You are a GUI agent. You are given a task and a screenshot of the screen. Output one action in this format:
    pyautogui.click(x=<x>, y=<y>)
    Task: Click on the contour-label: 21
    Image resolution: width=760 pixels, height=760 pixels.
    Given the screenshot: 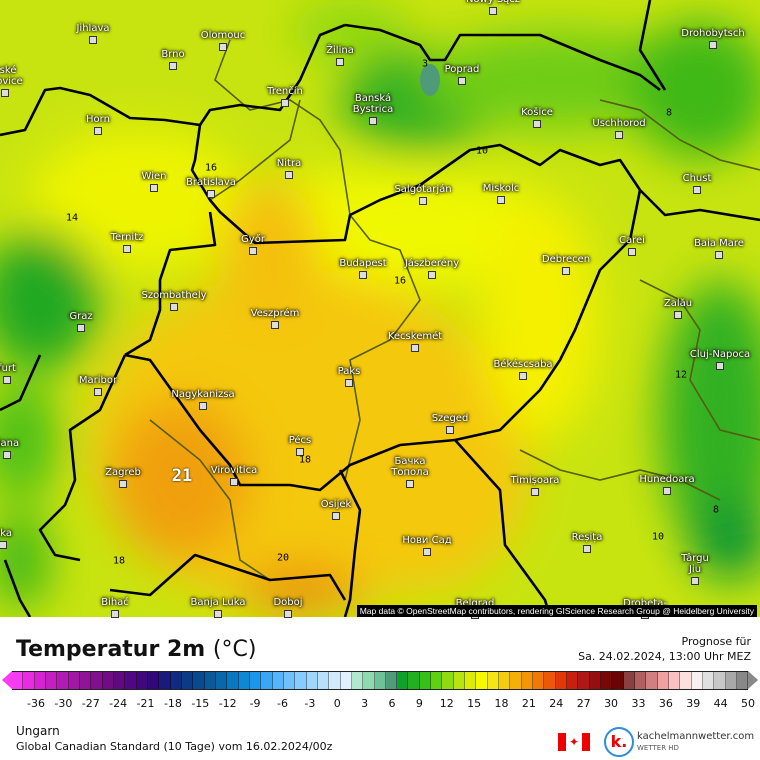 What is the action you would take?
    pyautogui.click(x=182, y=476)
    